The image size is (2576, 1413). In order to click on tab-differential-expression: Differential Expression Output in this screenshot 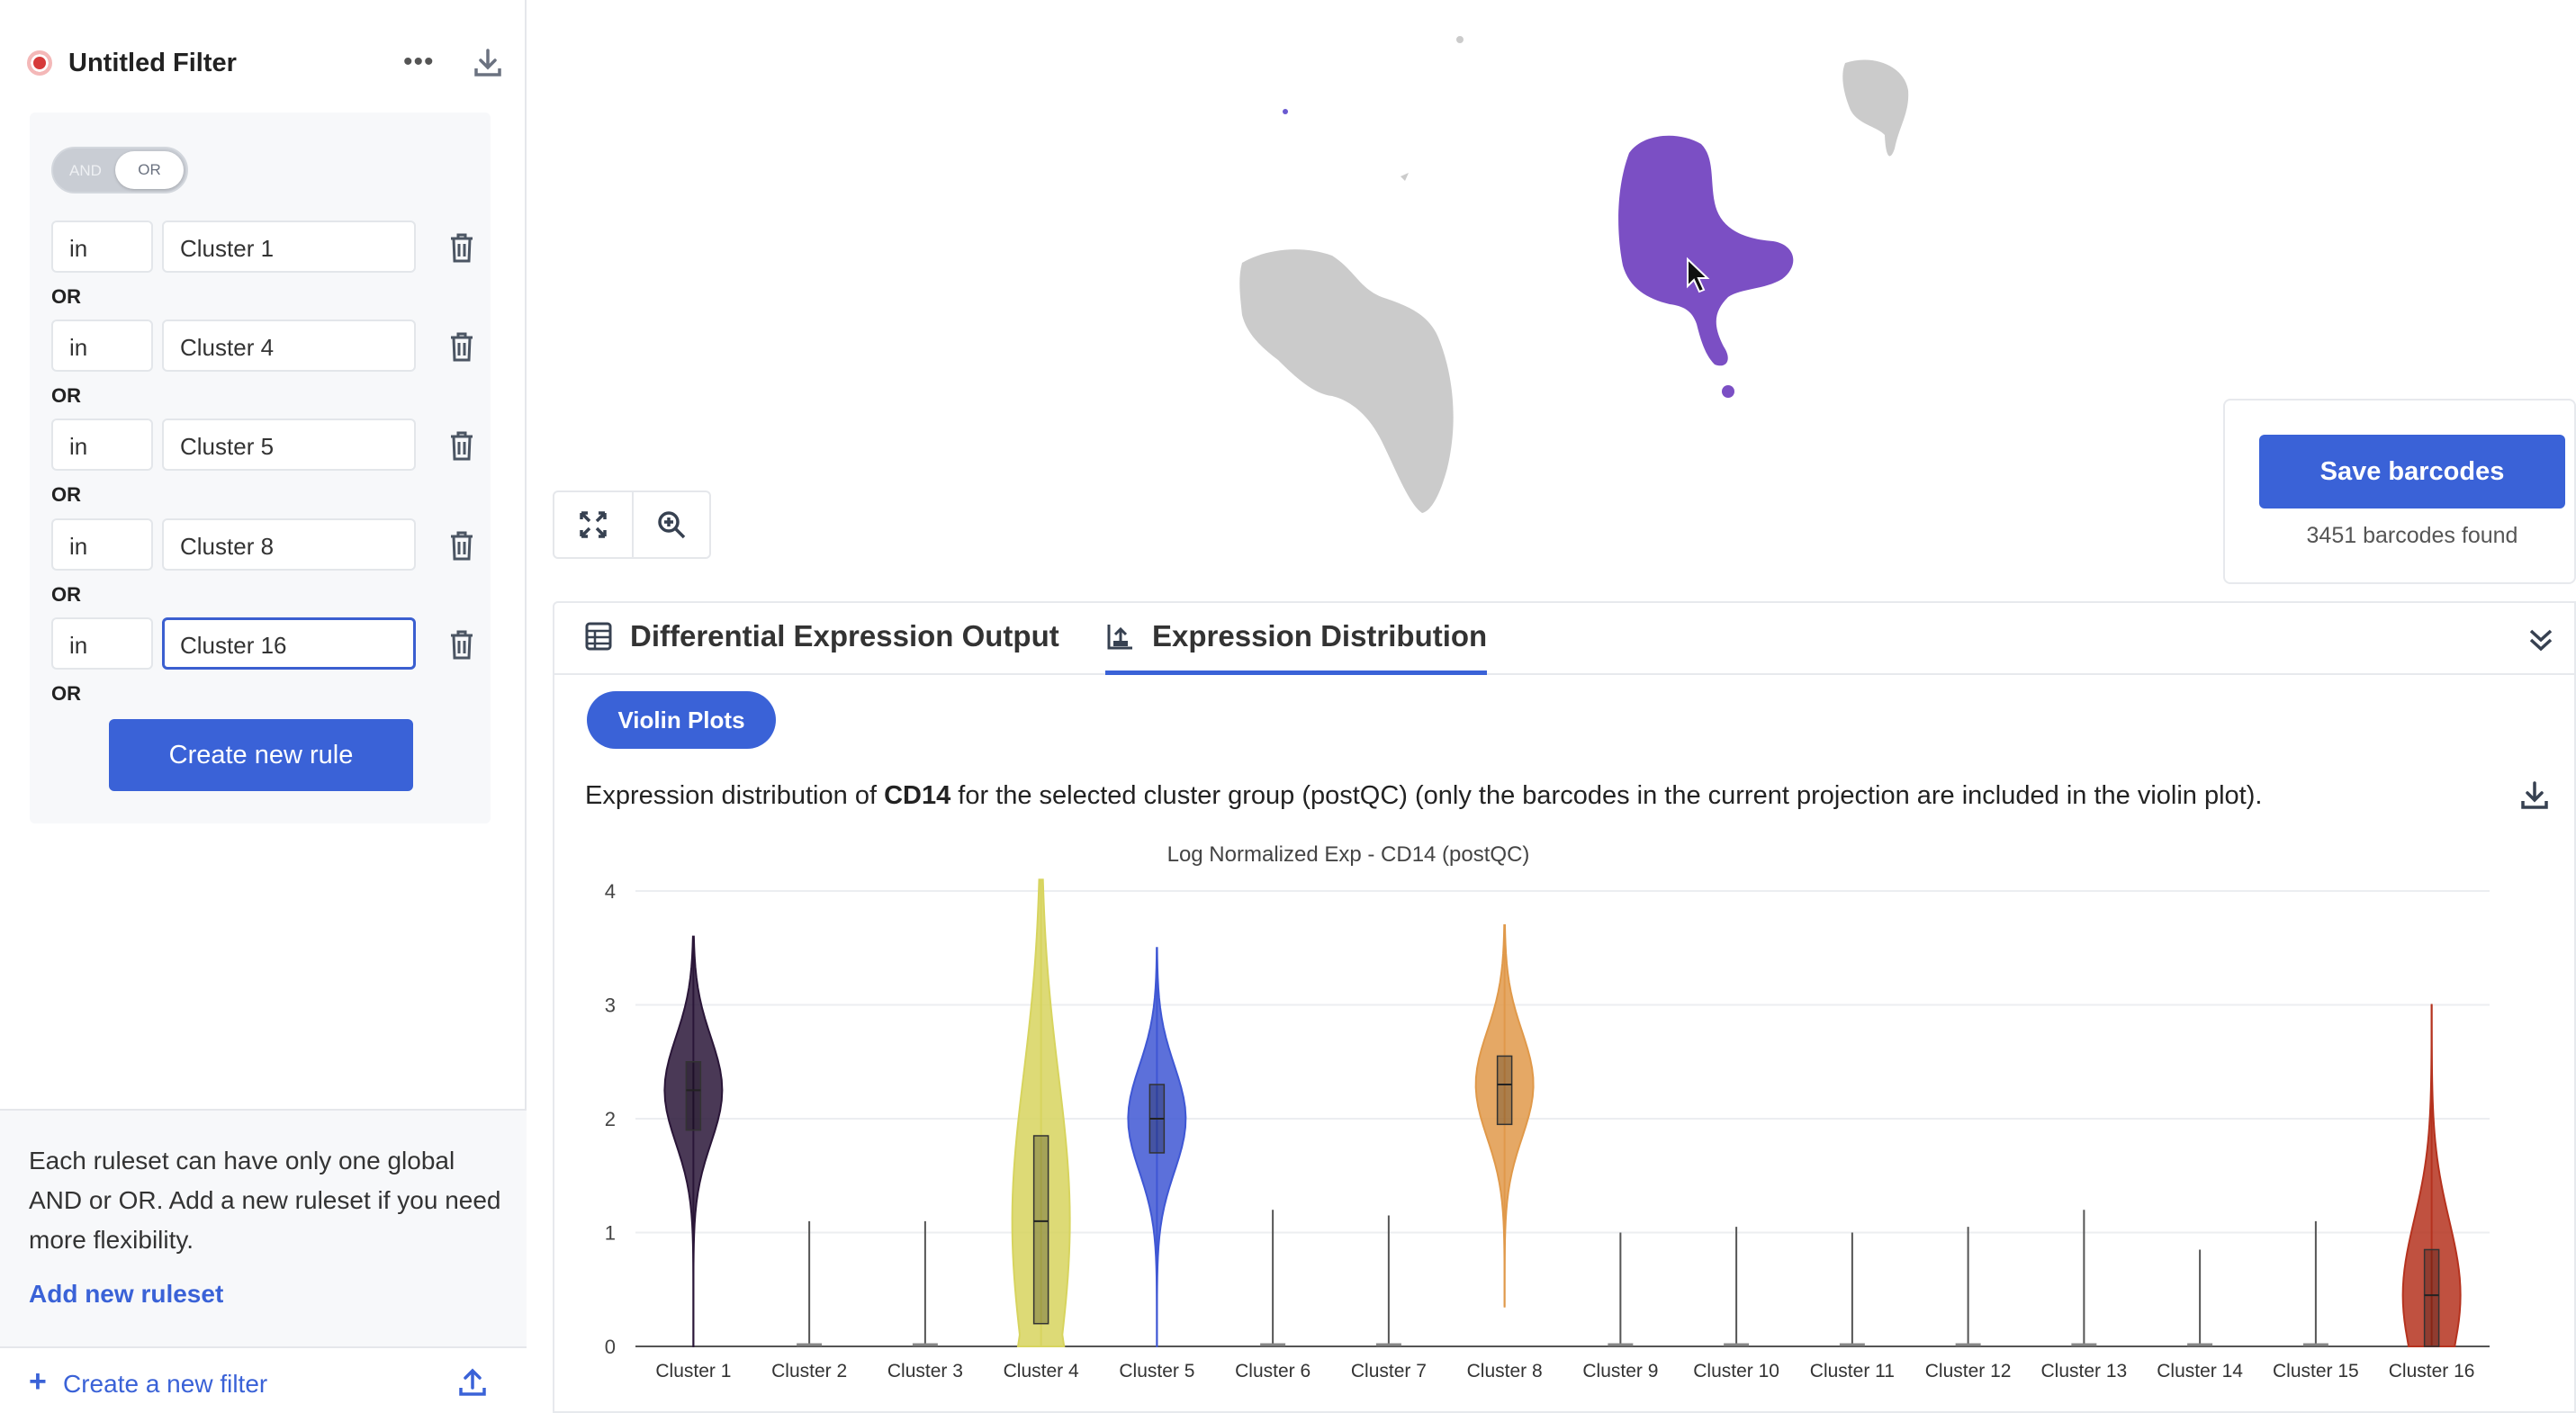, I will do `click(821, 647)`.